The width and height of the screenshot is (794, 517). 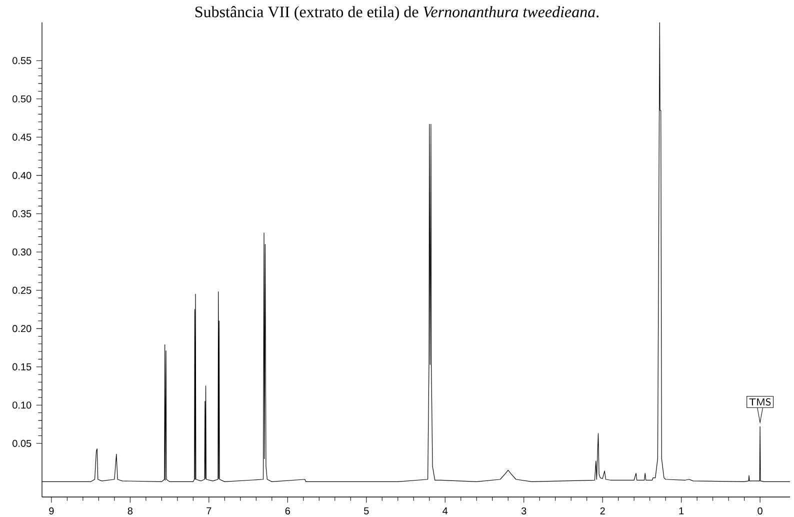 What do you see at coordinates (681, 510) in the screenshot?
I see `x-tick-label: 1` at bounding box center [681, 510].